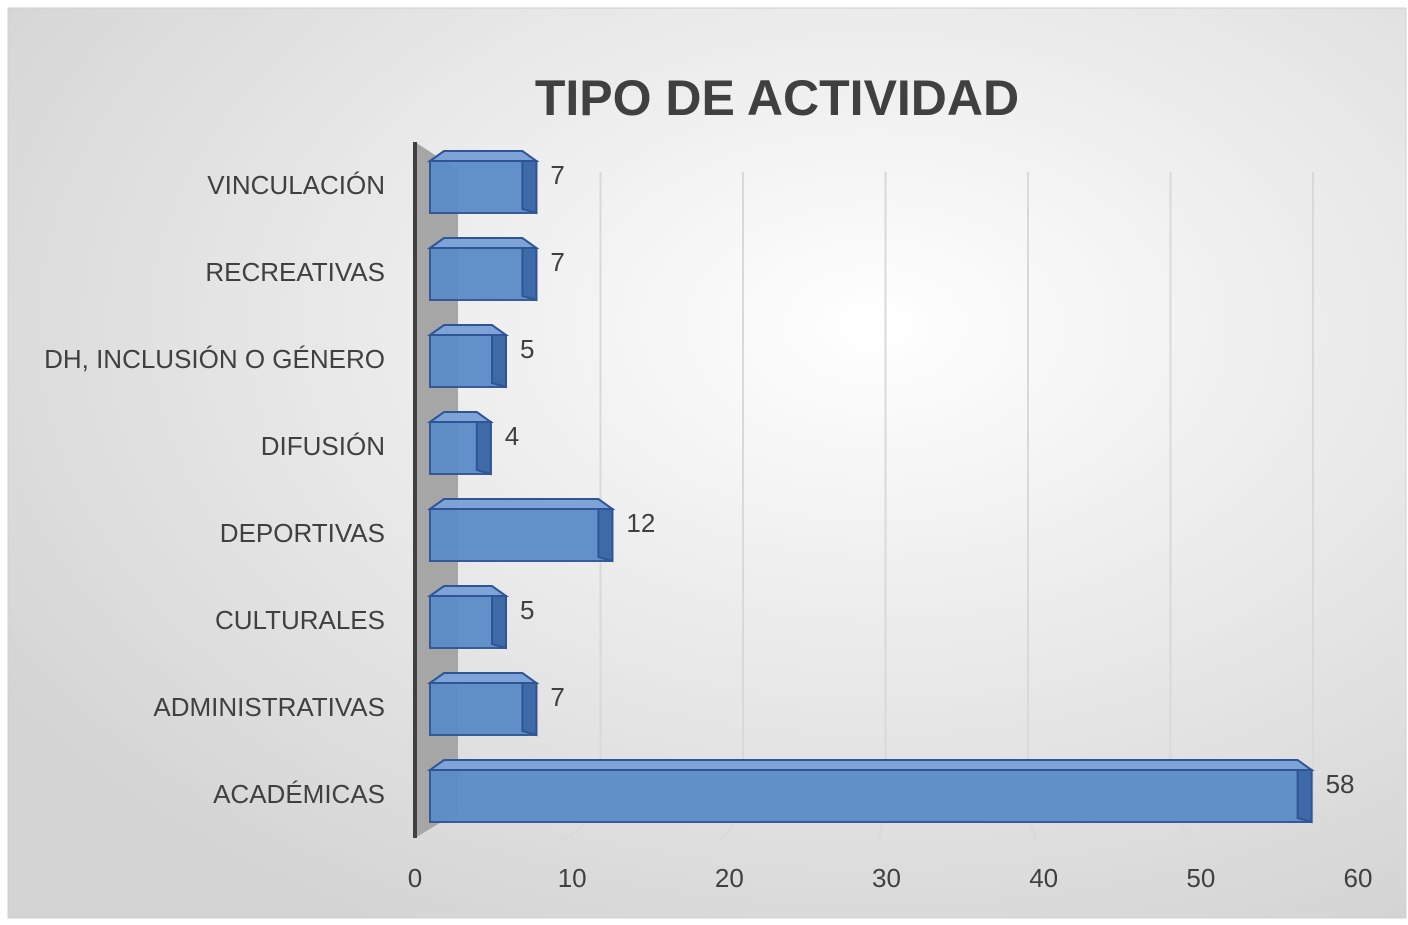  I want to click on y-tick-label: VINCULACIÓN, so click(296, 185).